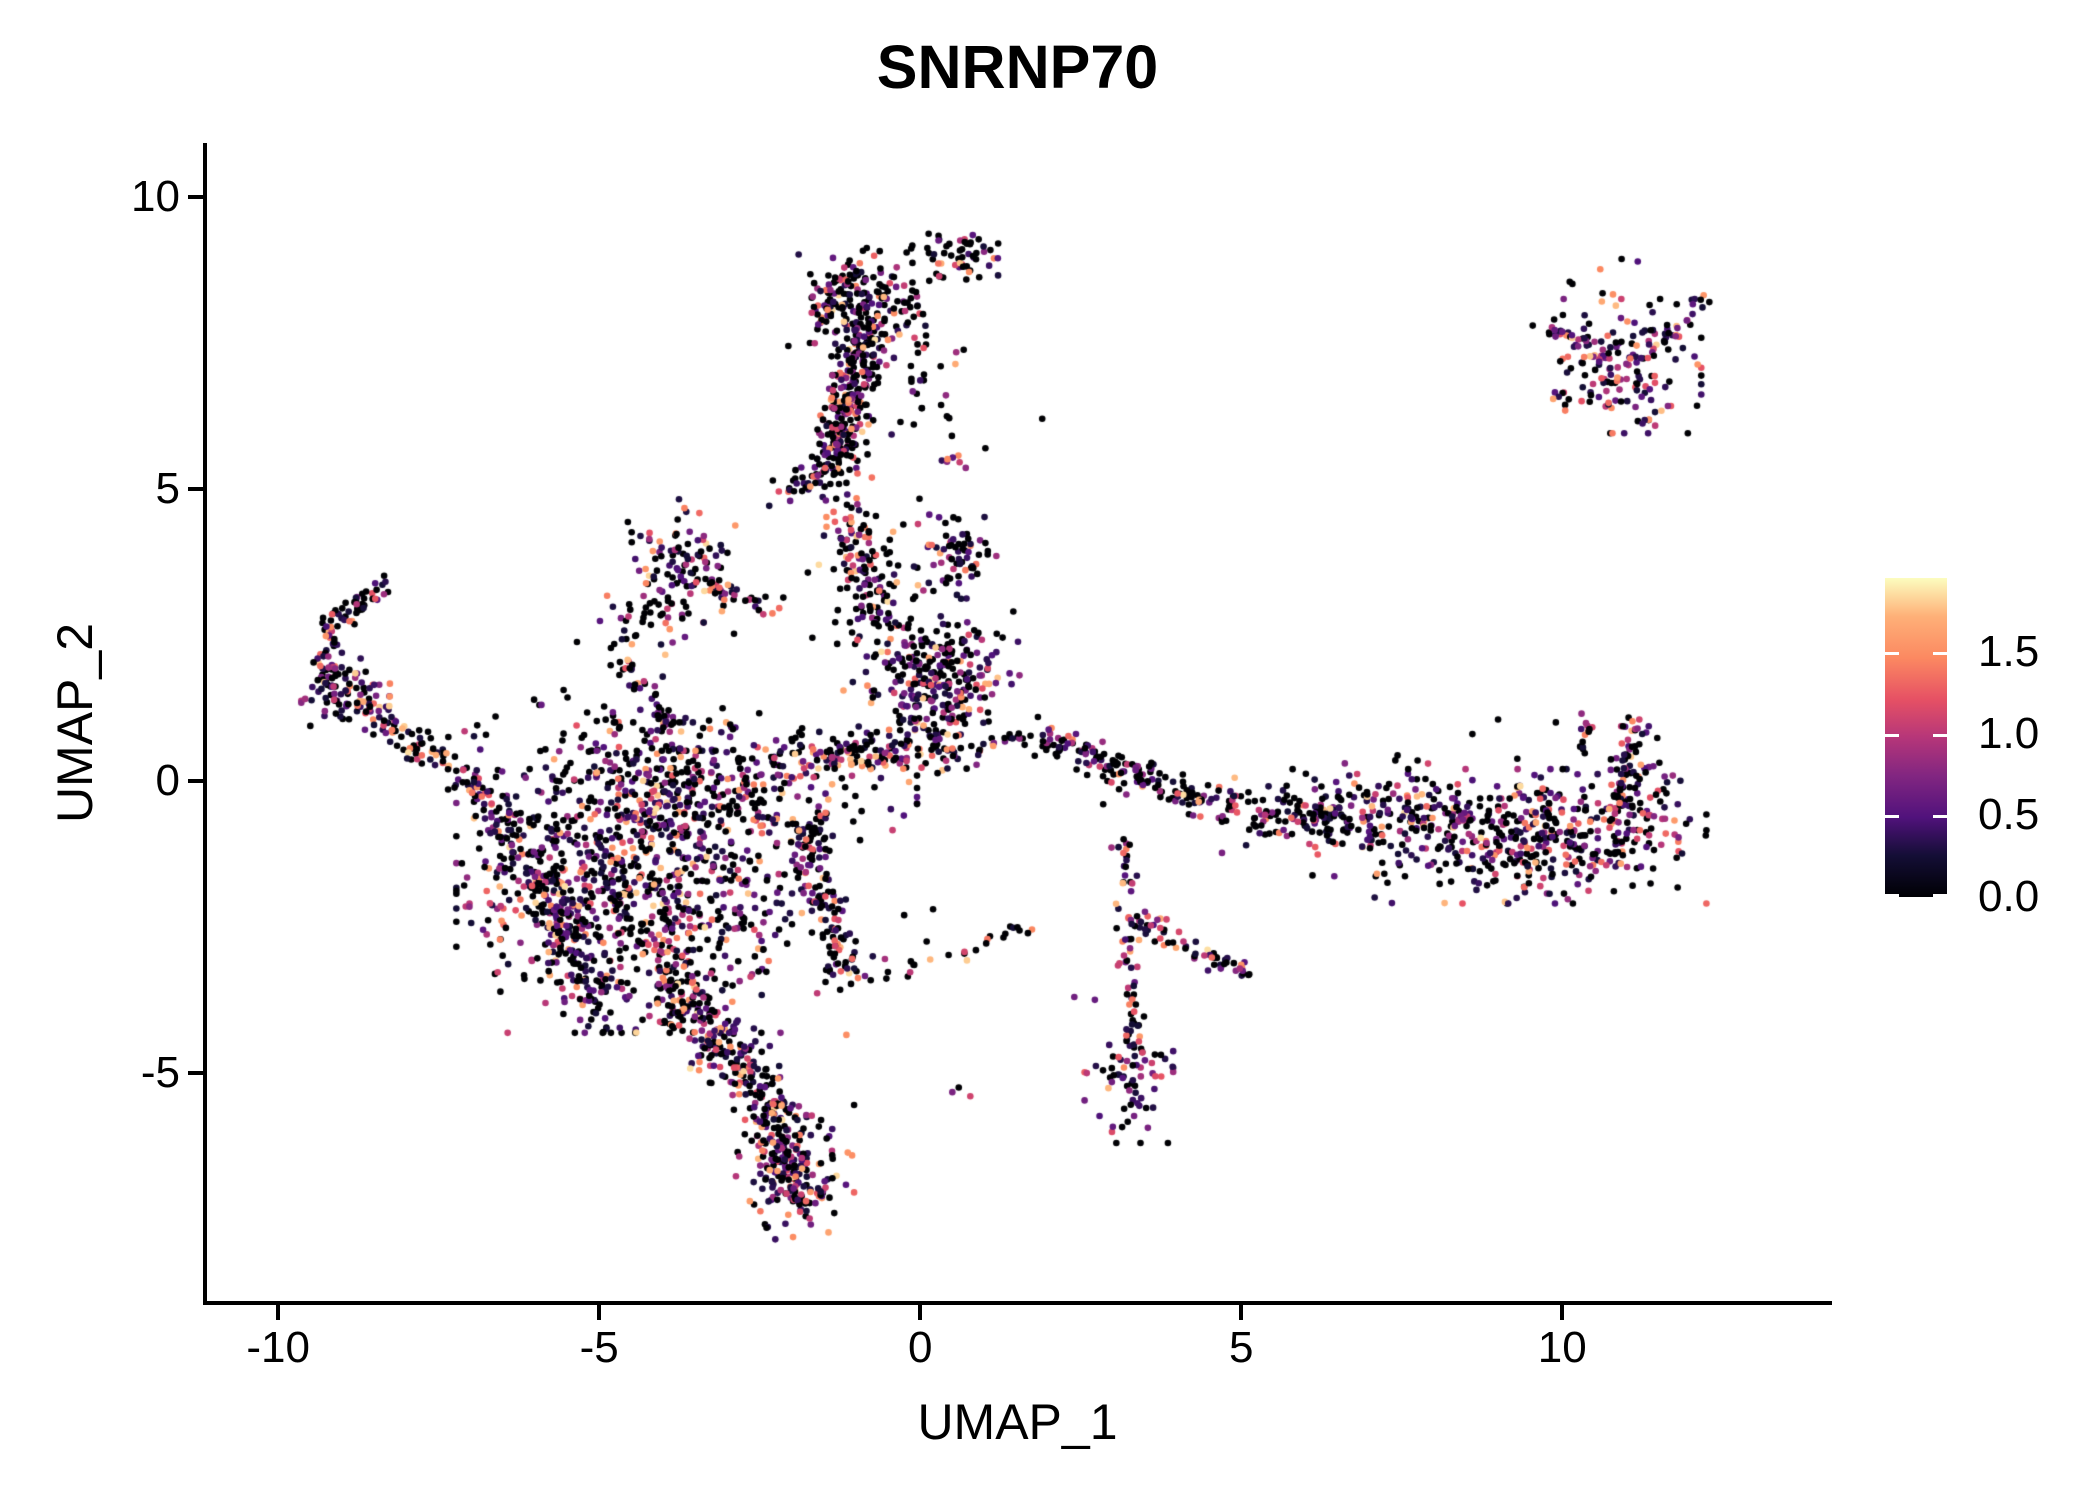  Describe the element at coordinates (155, 196) in the screenshot. I see `y-tick-label: 10` at that location.